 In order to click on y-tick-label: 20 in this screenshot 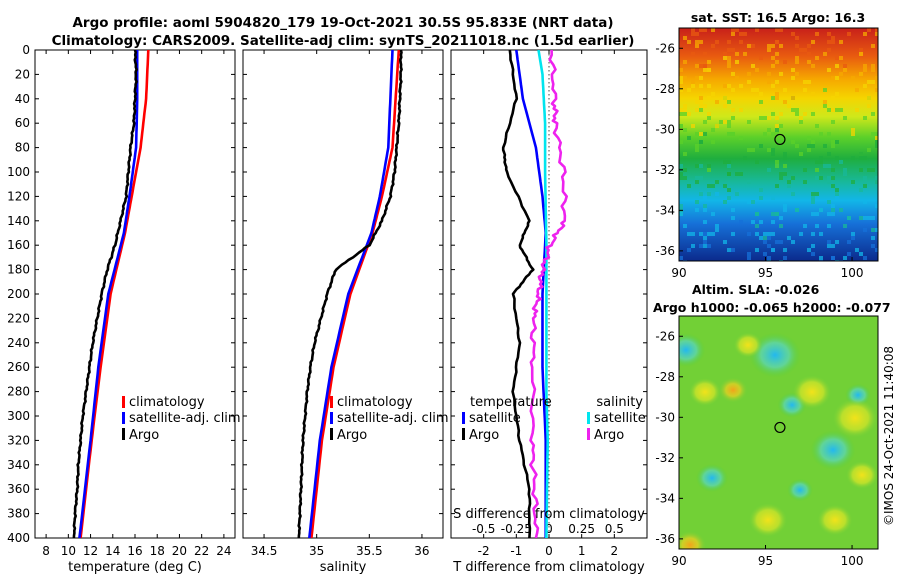, I will do `click(22, 74)`.